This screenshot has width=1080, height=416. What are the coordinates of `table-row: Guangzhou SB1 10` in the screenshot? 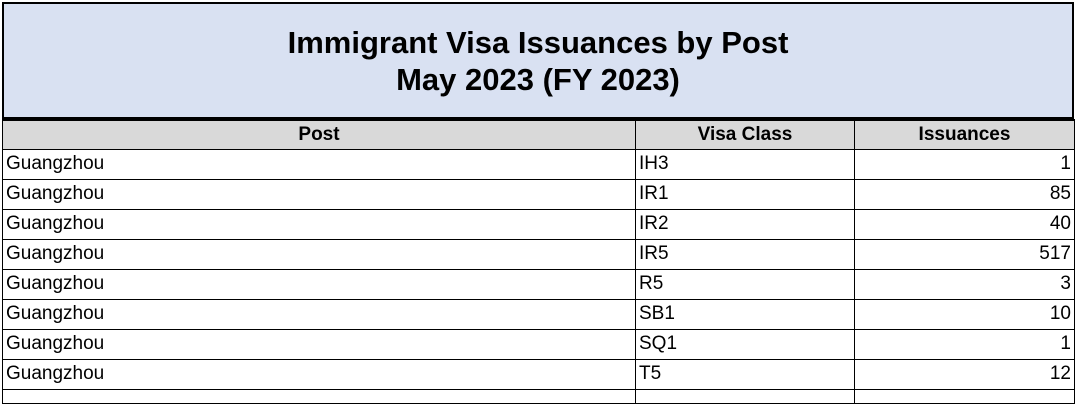 It's located at (538, 314).